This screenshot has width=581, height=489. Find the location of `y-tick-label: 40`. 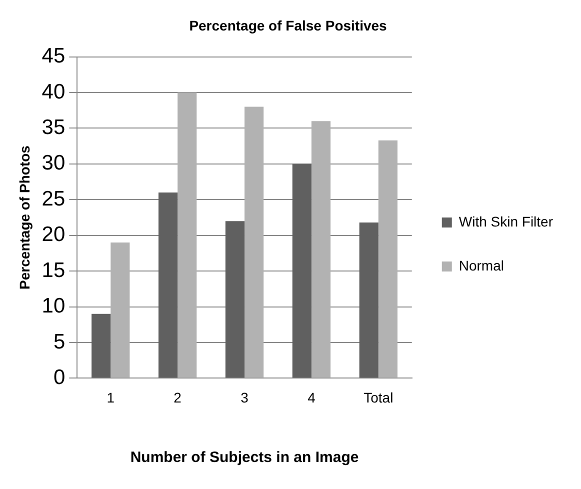

y-tick-label: 40 is located at coordinates (54, 92).